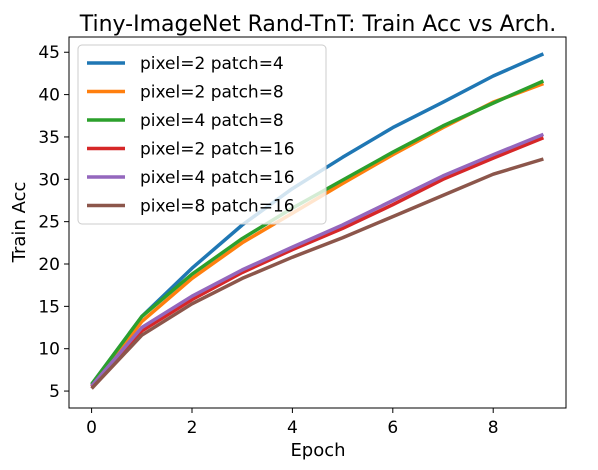 This screenshot has height=470, width=598. I want to click on x-tick-label: 2, so click(192, 428).